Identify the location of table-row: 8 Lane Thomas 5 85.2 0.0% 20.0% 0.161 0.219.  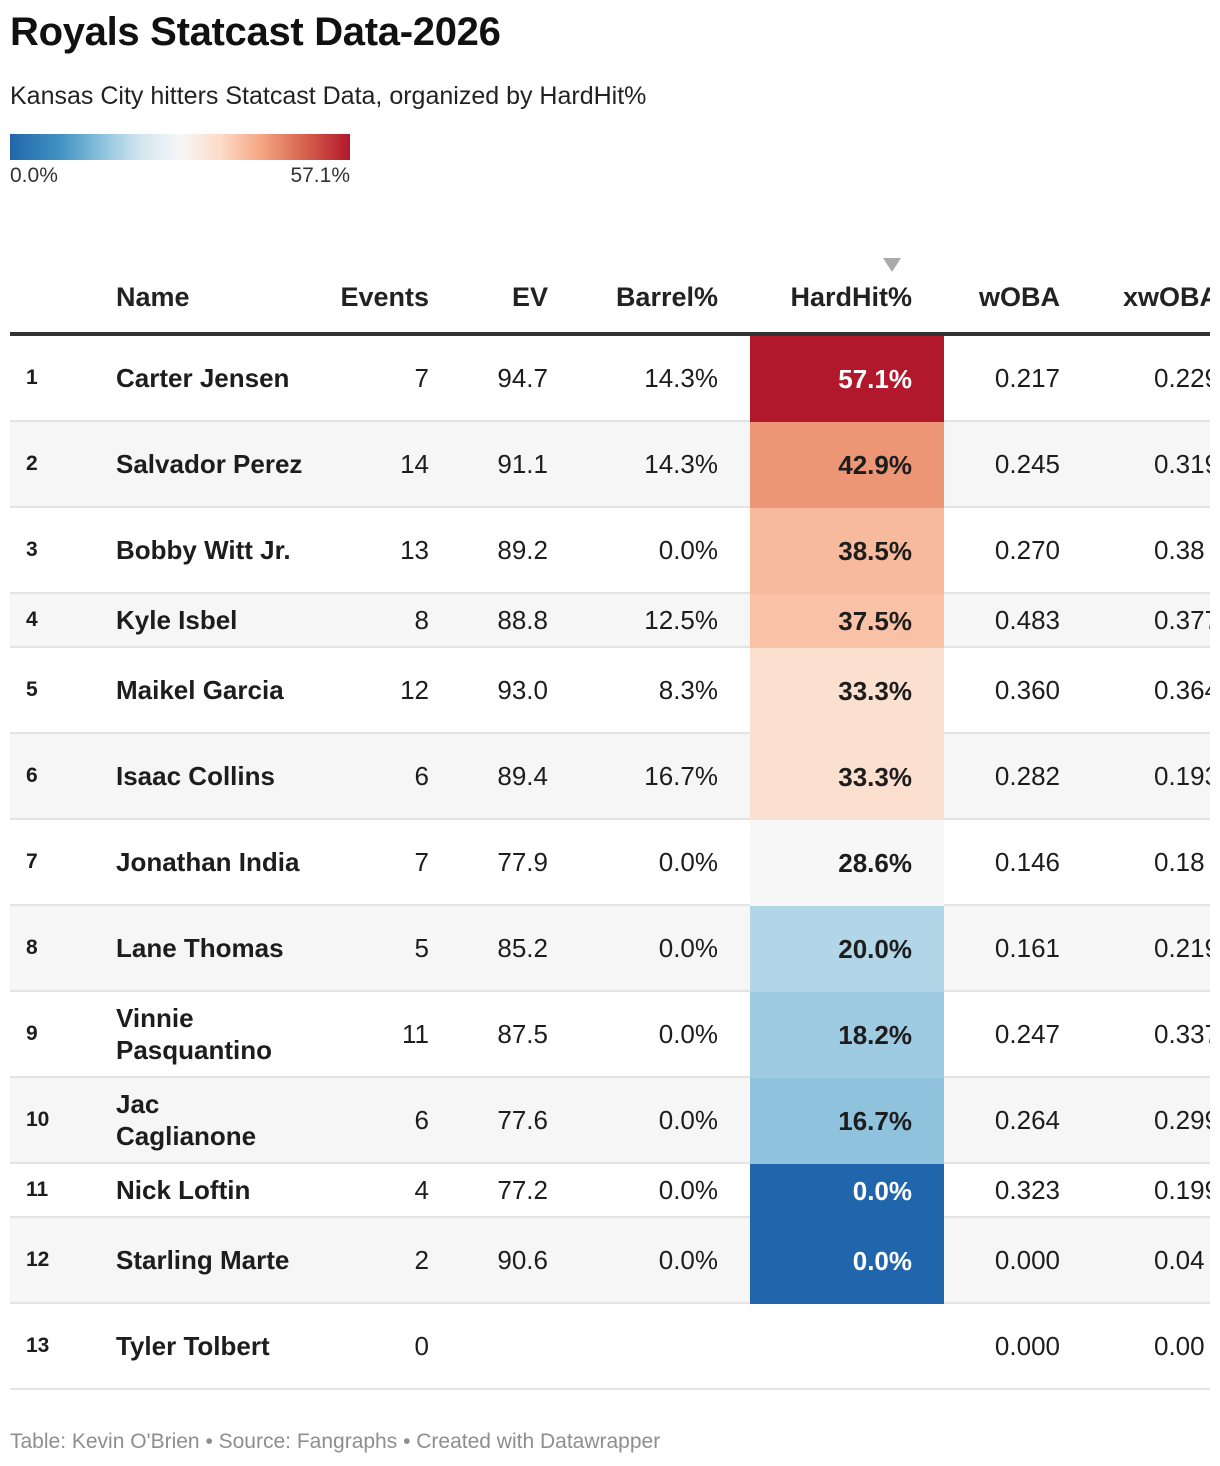
(610, 949).